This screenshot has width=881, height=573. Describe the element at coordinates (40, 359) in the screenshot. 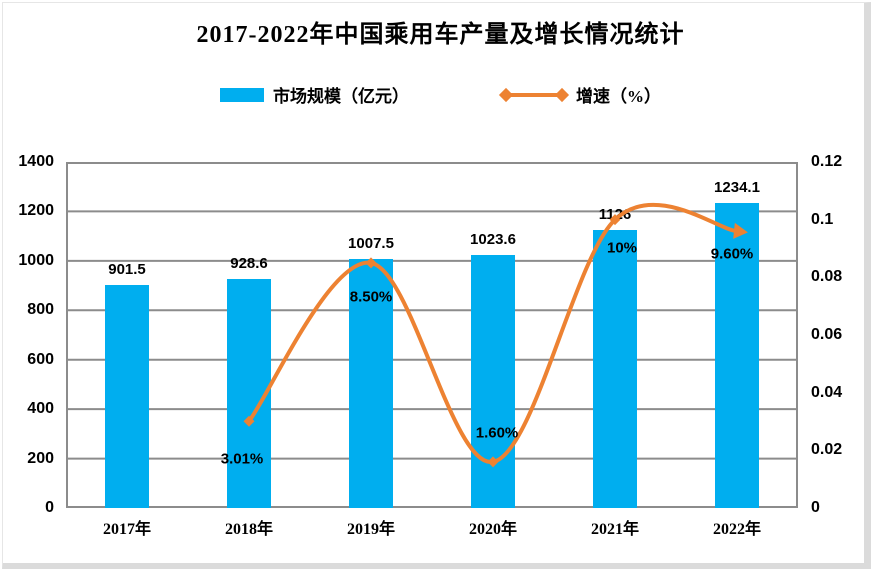

I see `left-axis-tick: 600` at that location.